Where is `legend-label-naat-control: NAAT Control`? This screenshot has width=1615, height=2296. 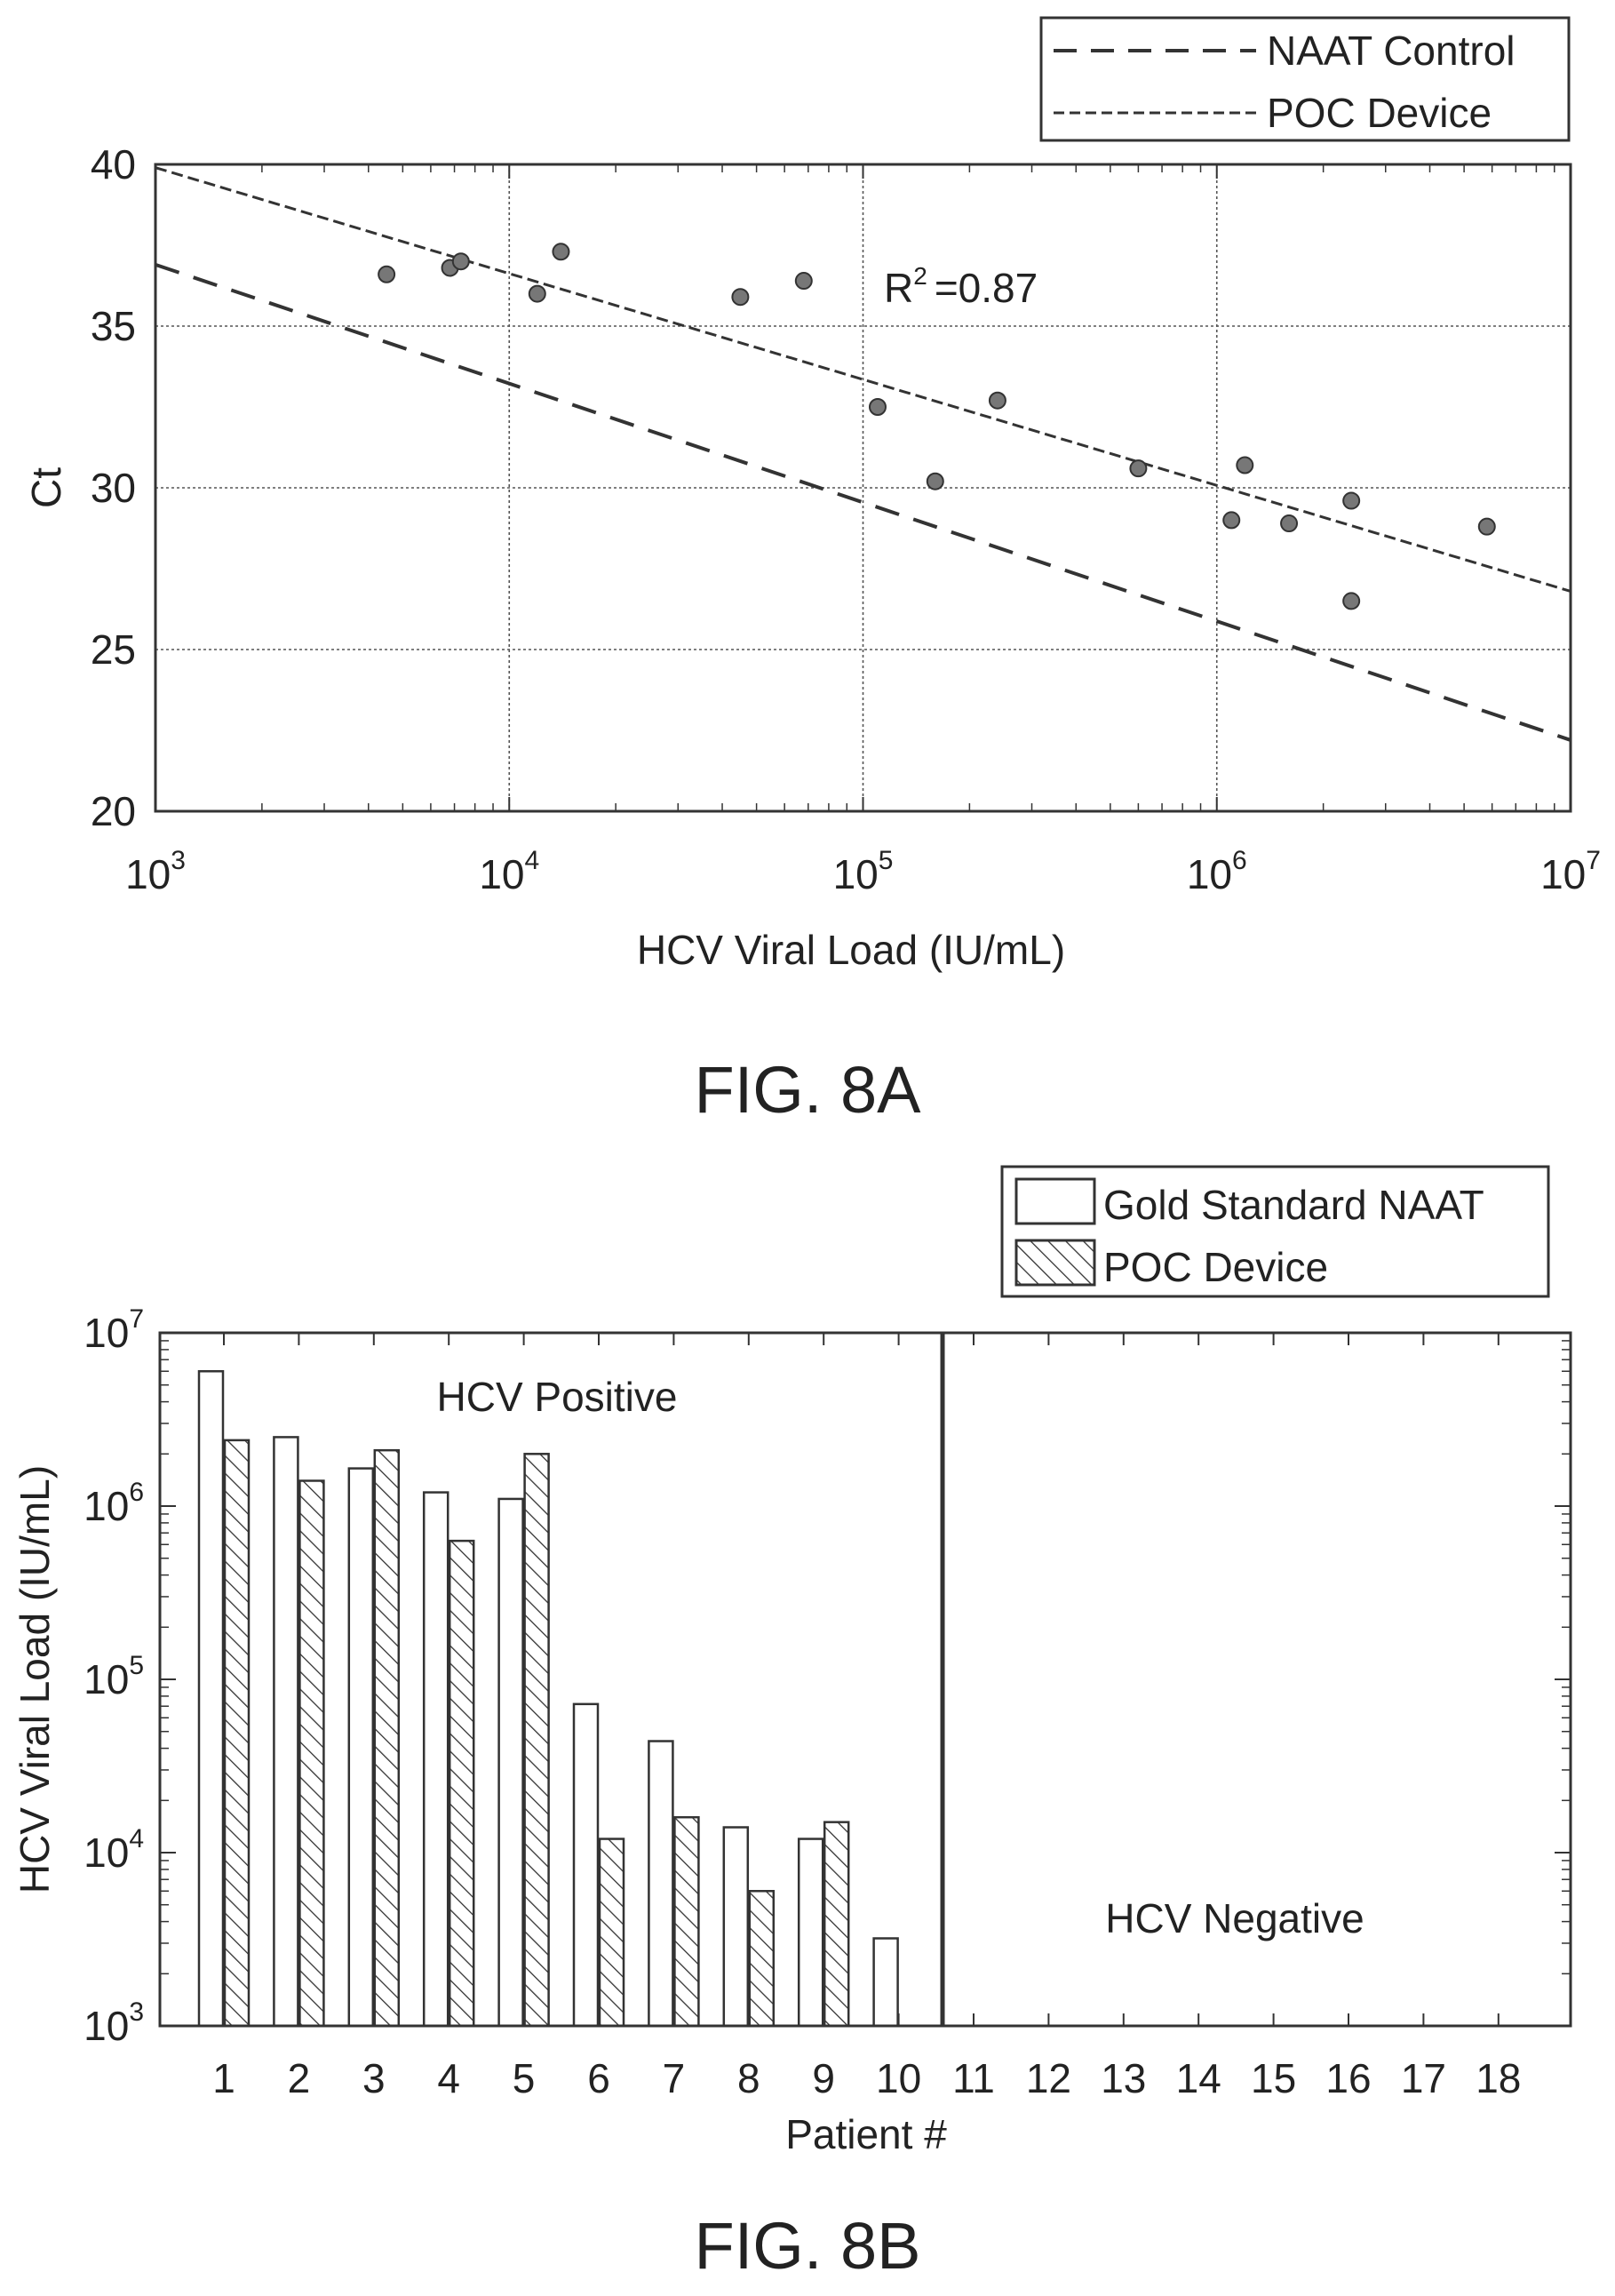
legend-label-naat-control: NAAT Control is located at coordinates (1391, 51).